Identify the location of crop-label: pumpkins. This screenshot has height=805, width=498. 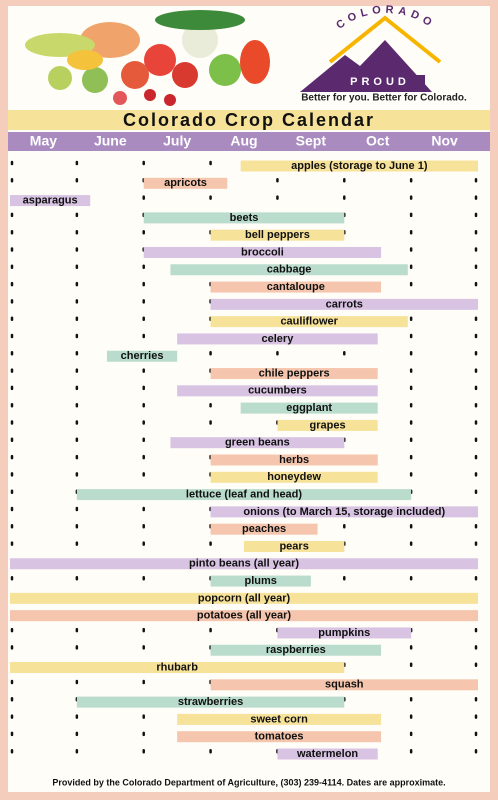
(344, 633).